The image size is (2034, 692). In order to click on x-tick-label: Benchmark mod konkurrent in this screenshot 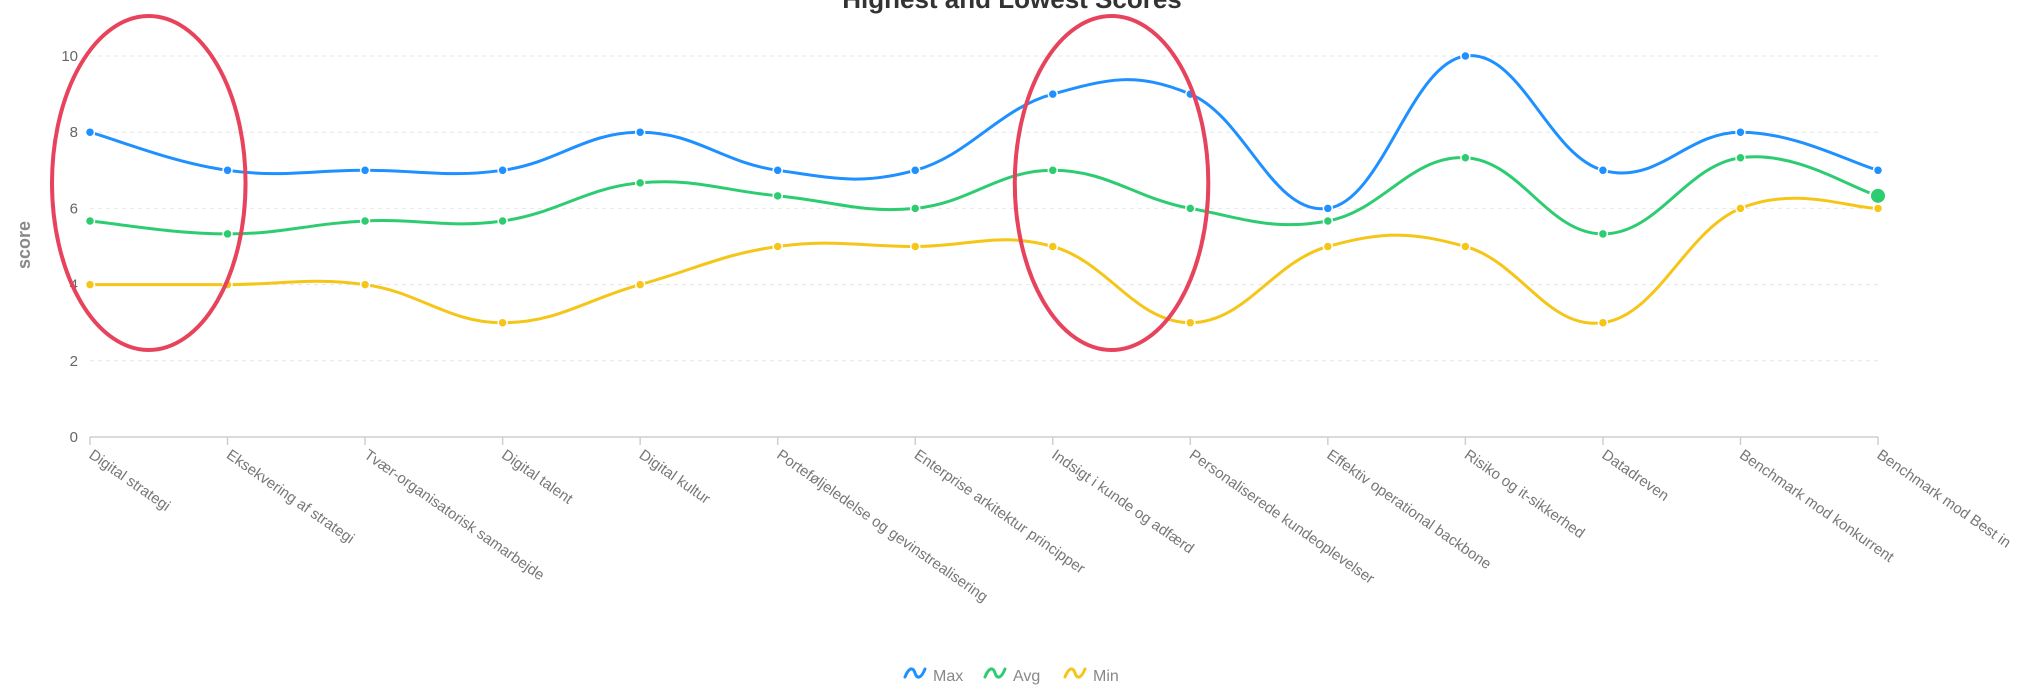, I will do `click(1816, 506)`.